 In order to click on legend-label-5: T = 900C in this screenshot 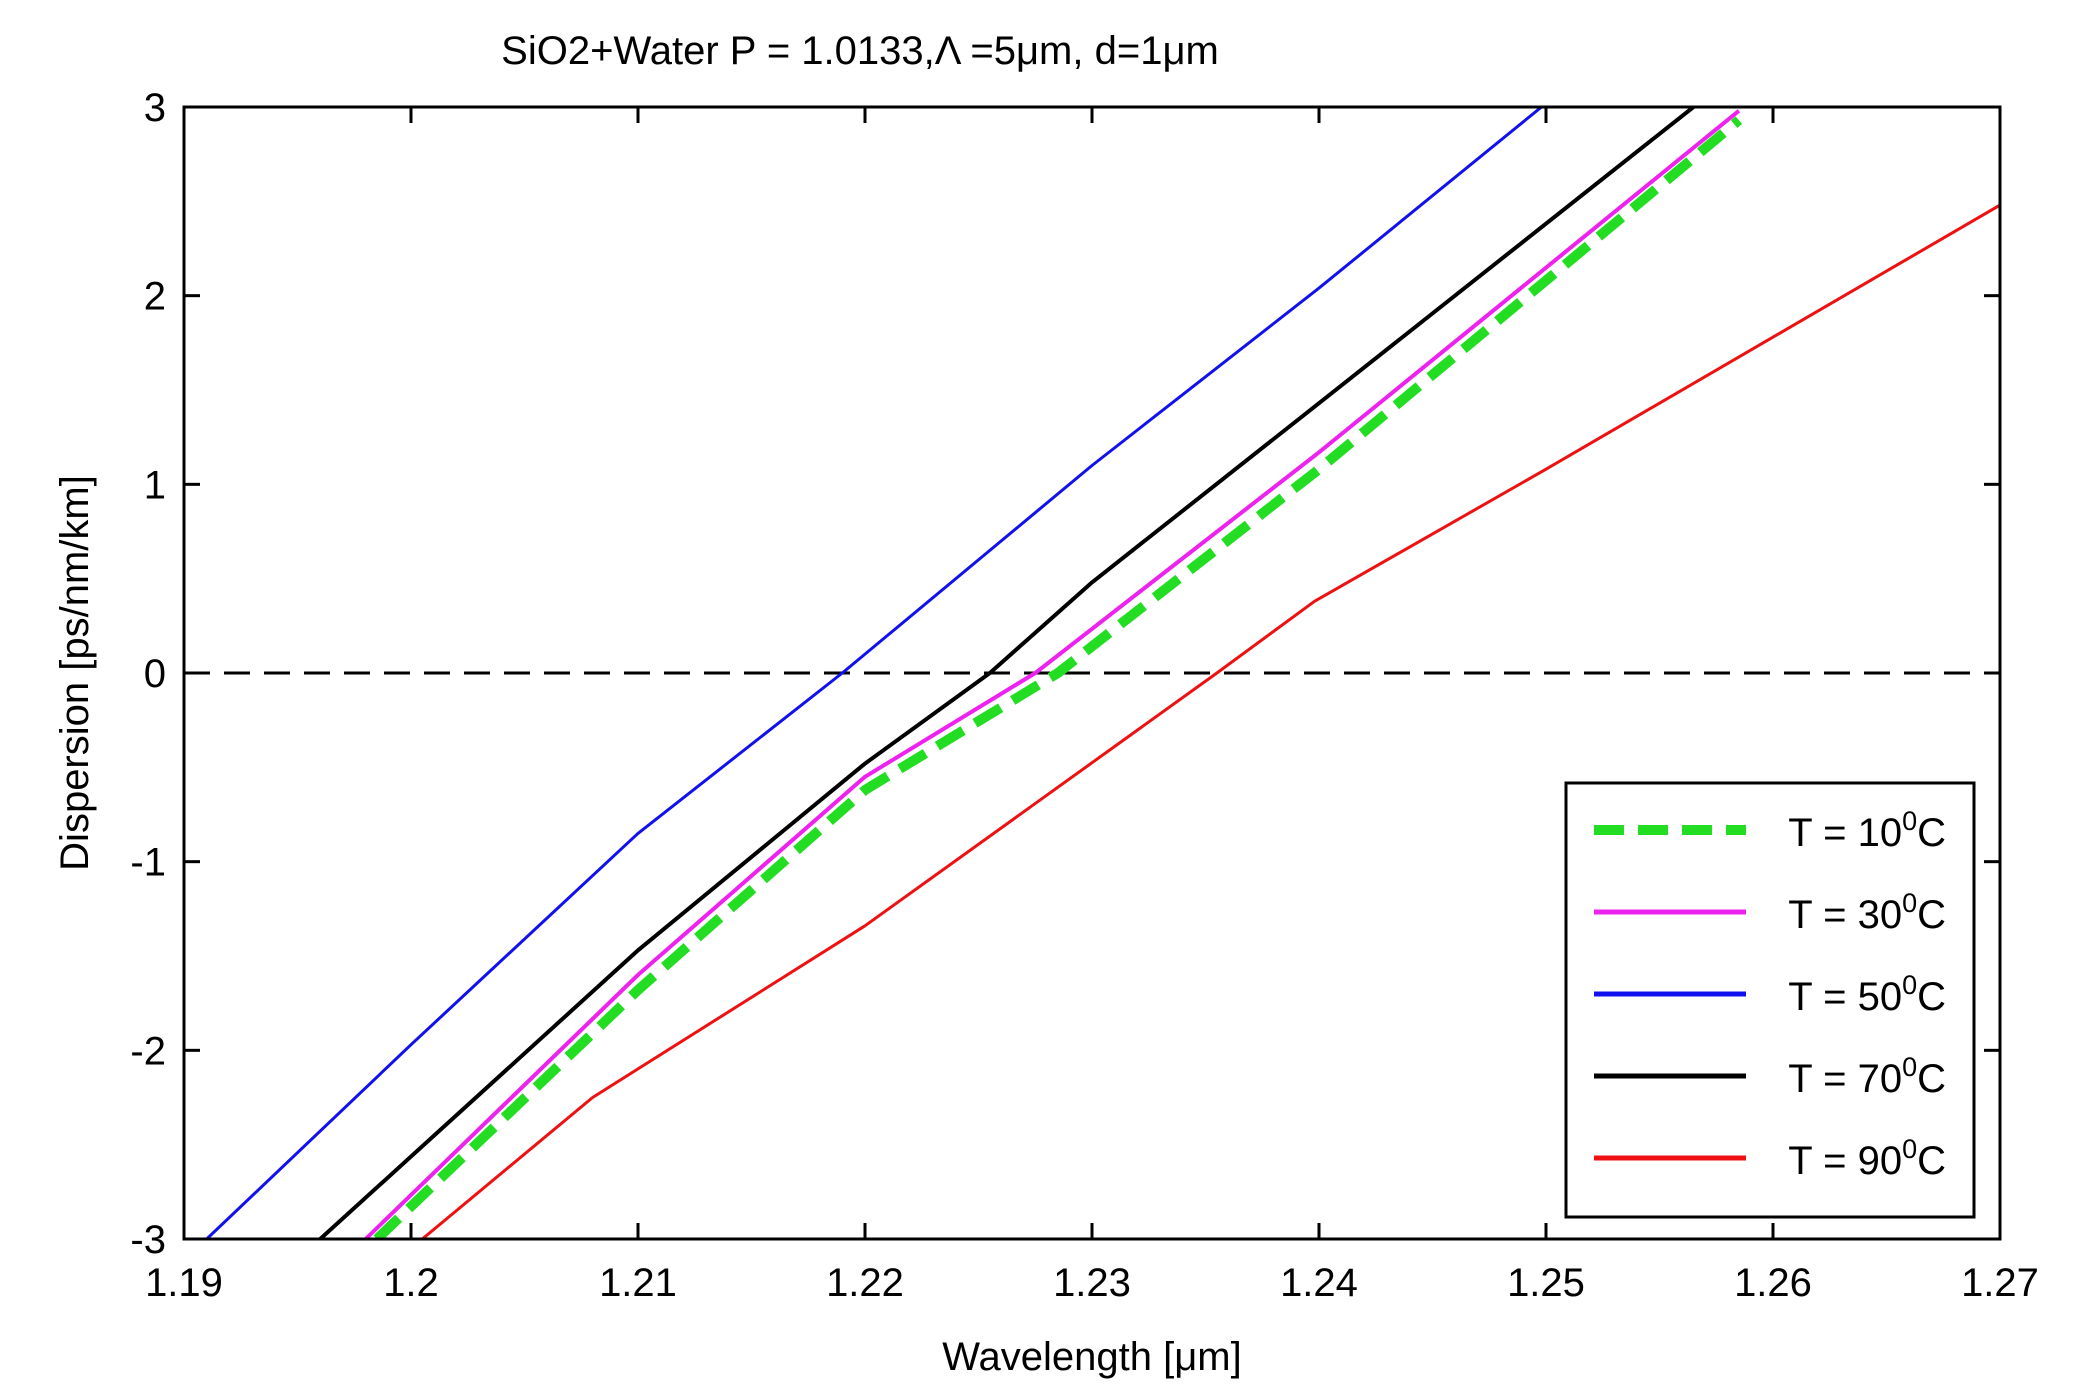, I will do `click(1867, 1158)`.